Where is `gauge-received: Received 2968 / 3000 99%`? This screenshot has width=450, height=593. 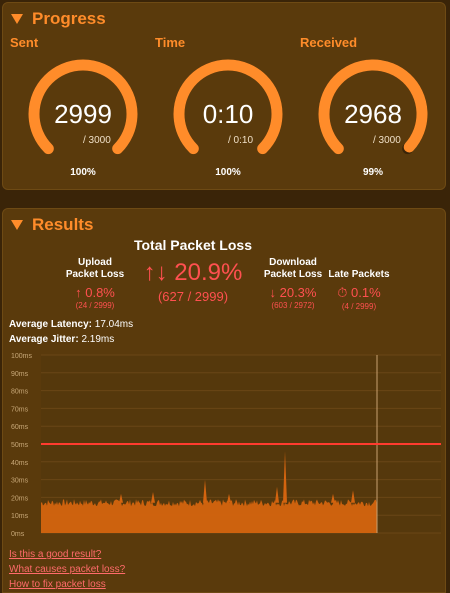
gauge-received: Received 2968 / 3000 99% is located at coordinates (368, 108).